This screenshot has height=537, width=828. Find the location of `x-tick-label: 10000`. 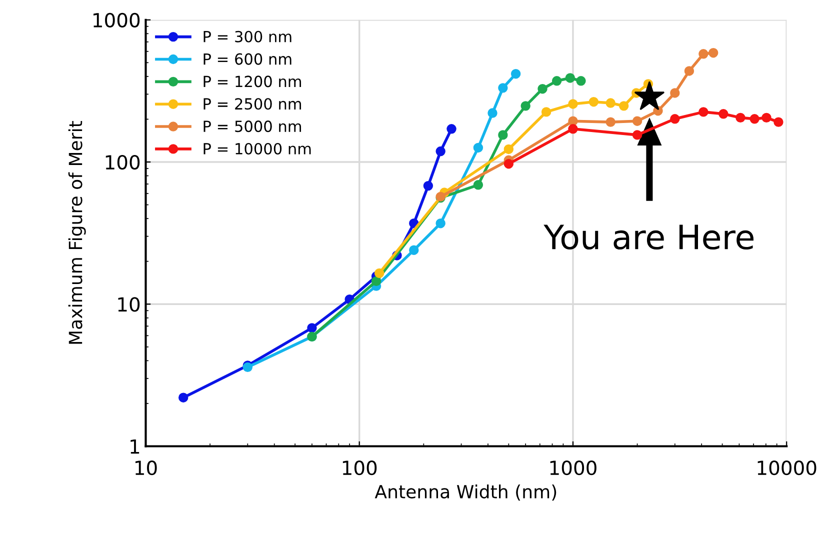

x-tick-label: 10000 is located at coordinates (787, 468).